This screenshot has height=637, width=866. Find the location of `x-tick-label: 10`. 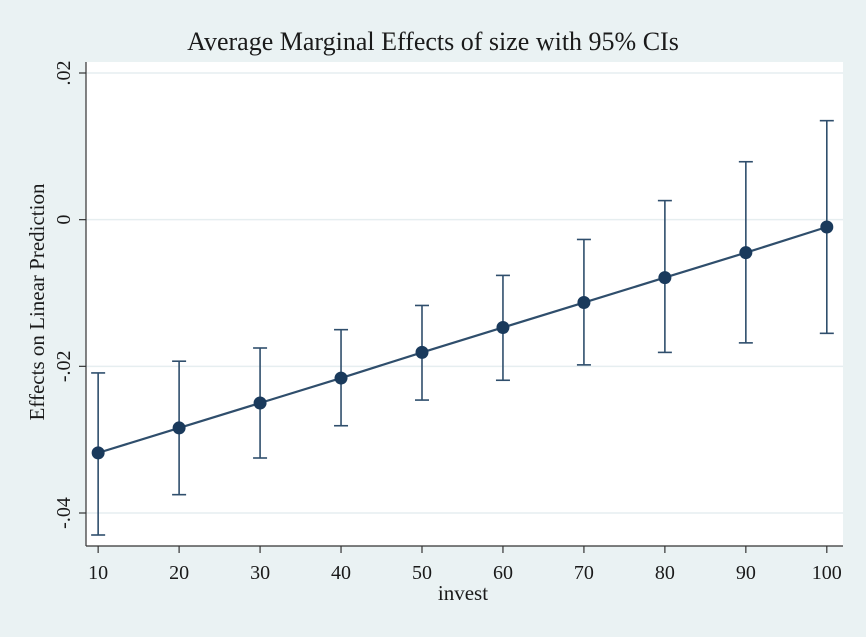

x-tick-label: 10 is located at coordinates (98, 573).